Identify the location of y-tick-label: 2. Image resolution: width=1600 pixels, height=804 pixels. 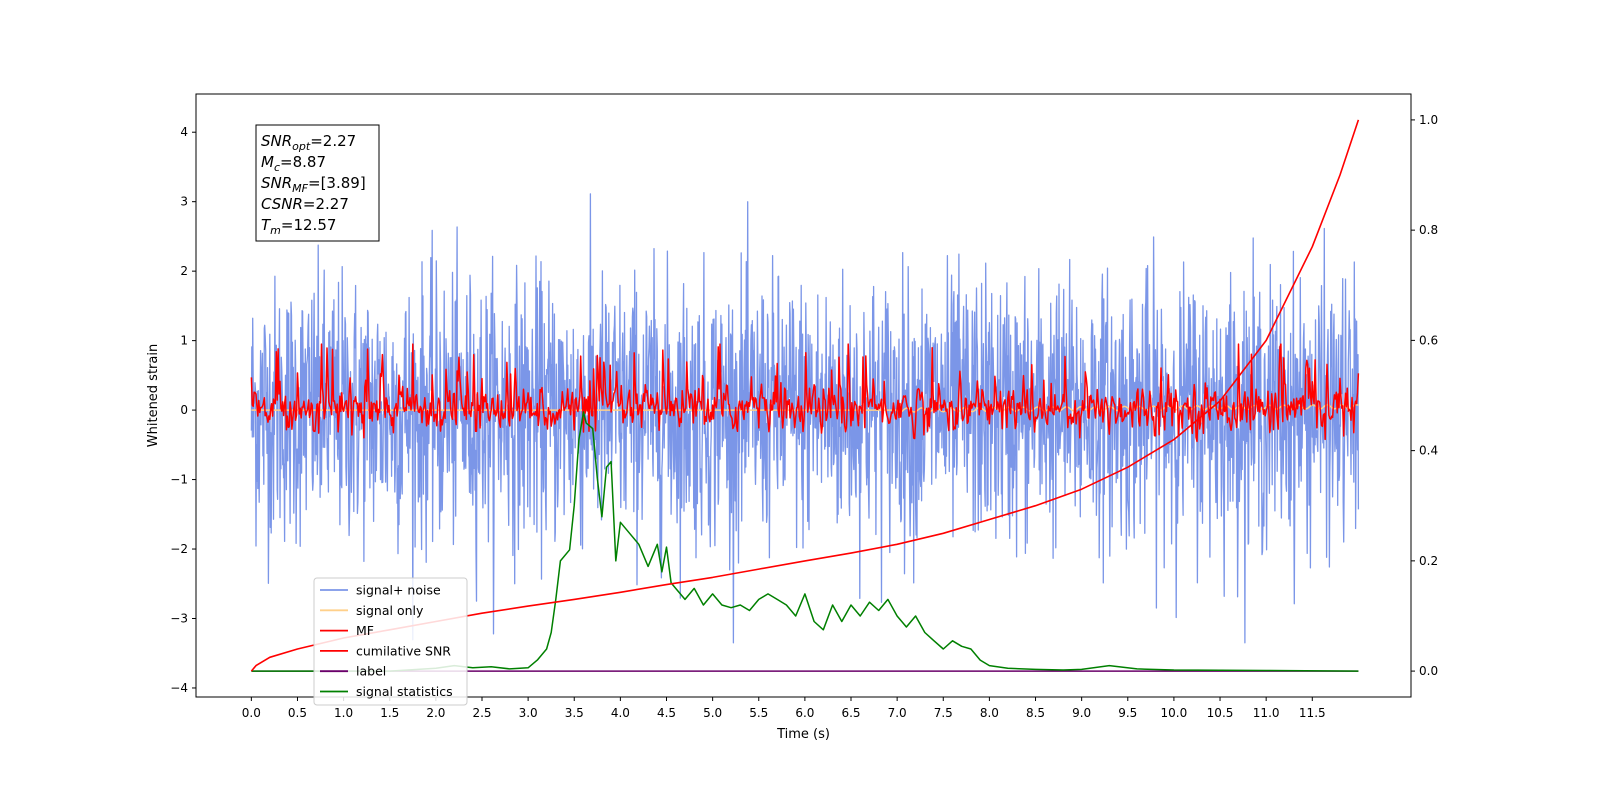
(184, 271).